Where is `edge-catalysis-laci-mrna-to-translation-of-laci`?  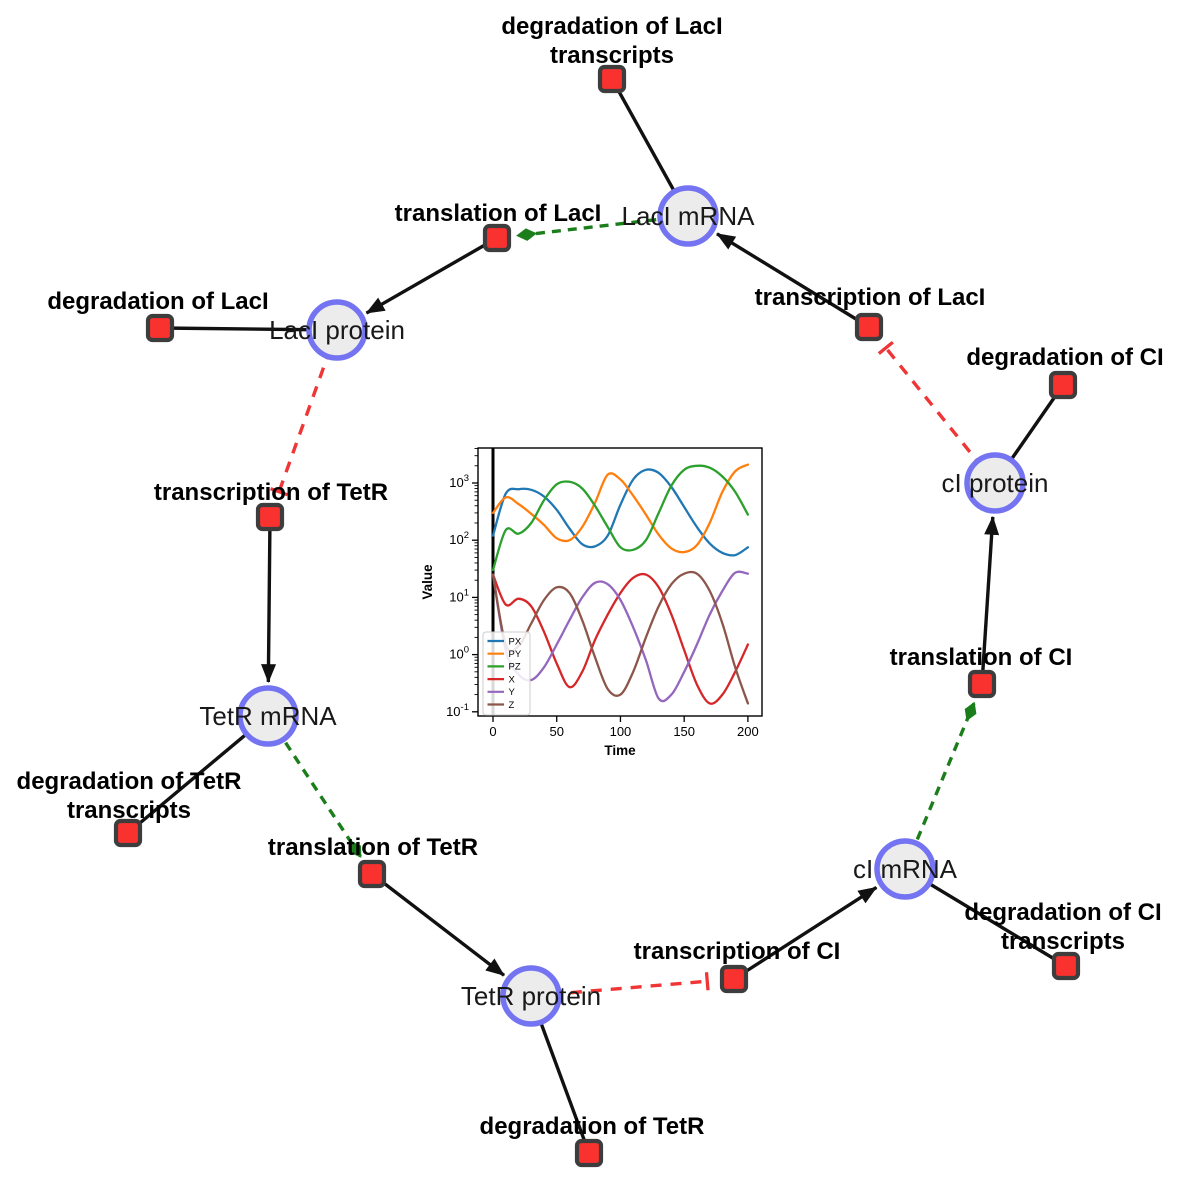 edge-catalysis-laci-mrna-to-translation-of-laci is located at coordinates (602, 227).